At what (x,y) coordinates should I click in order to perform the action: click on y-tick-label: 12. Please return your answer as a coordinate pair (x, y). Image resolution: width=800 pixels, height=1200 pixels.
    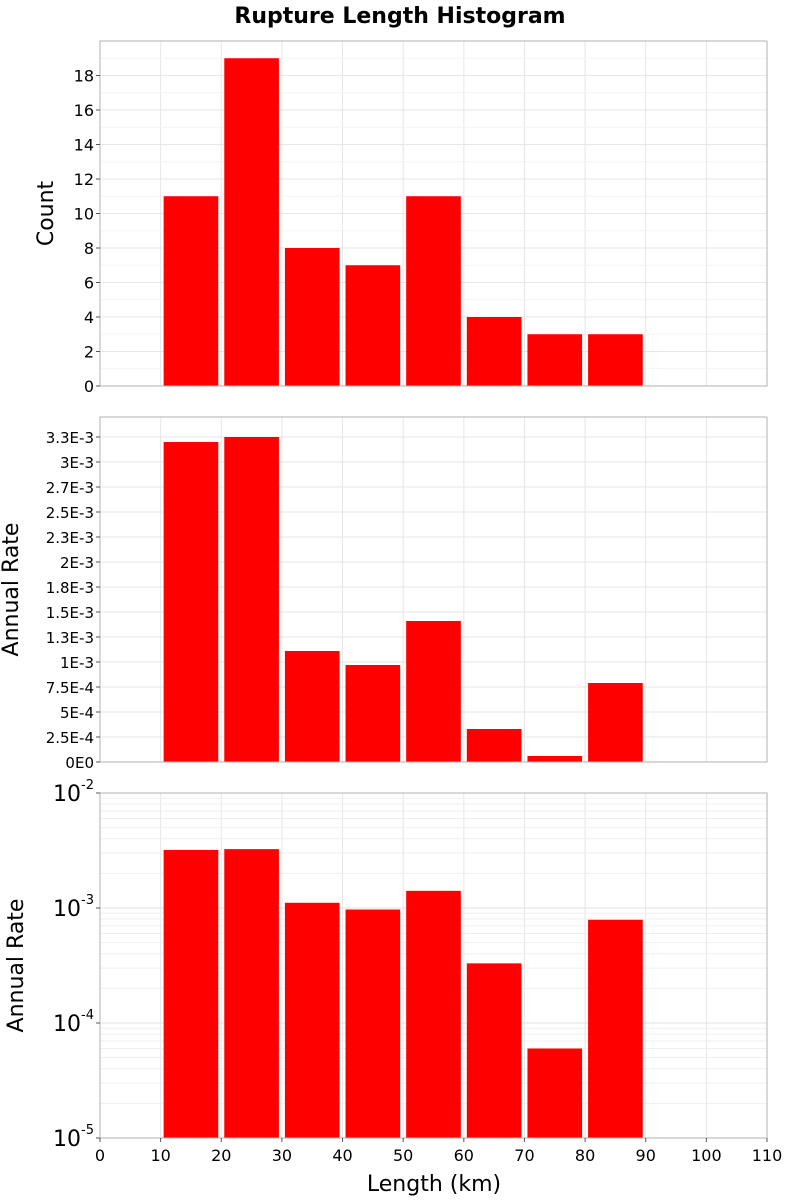
    Looking at the image, I should click on (84, 179).